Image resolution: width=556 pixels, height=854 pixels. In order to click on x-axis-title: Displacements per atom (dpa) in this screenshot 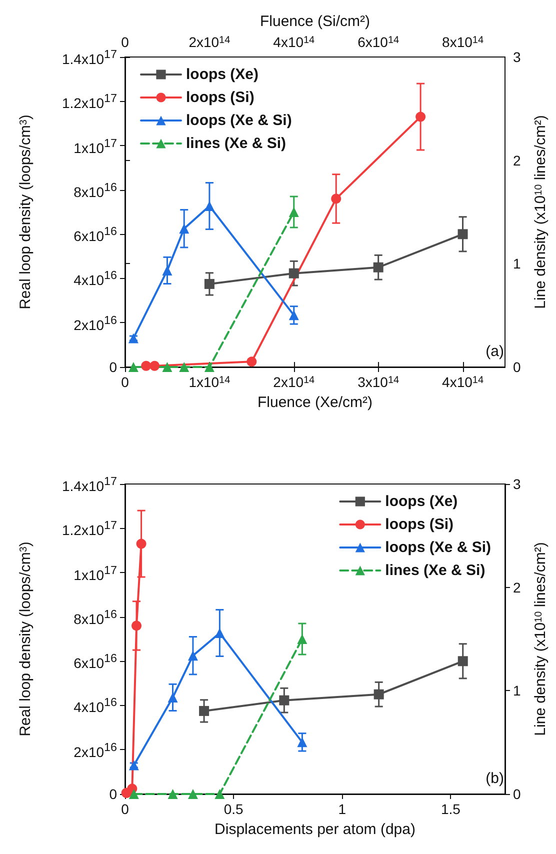, I will do `click(315, 829)`.